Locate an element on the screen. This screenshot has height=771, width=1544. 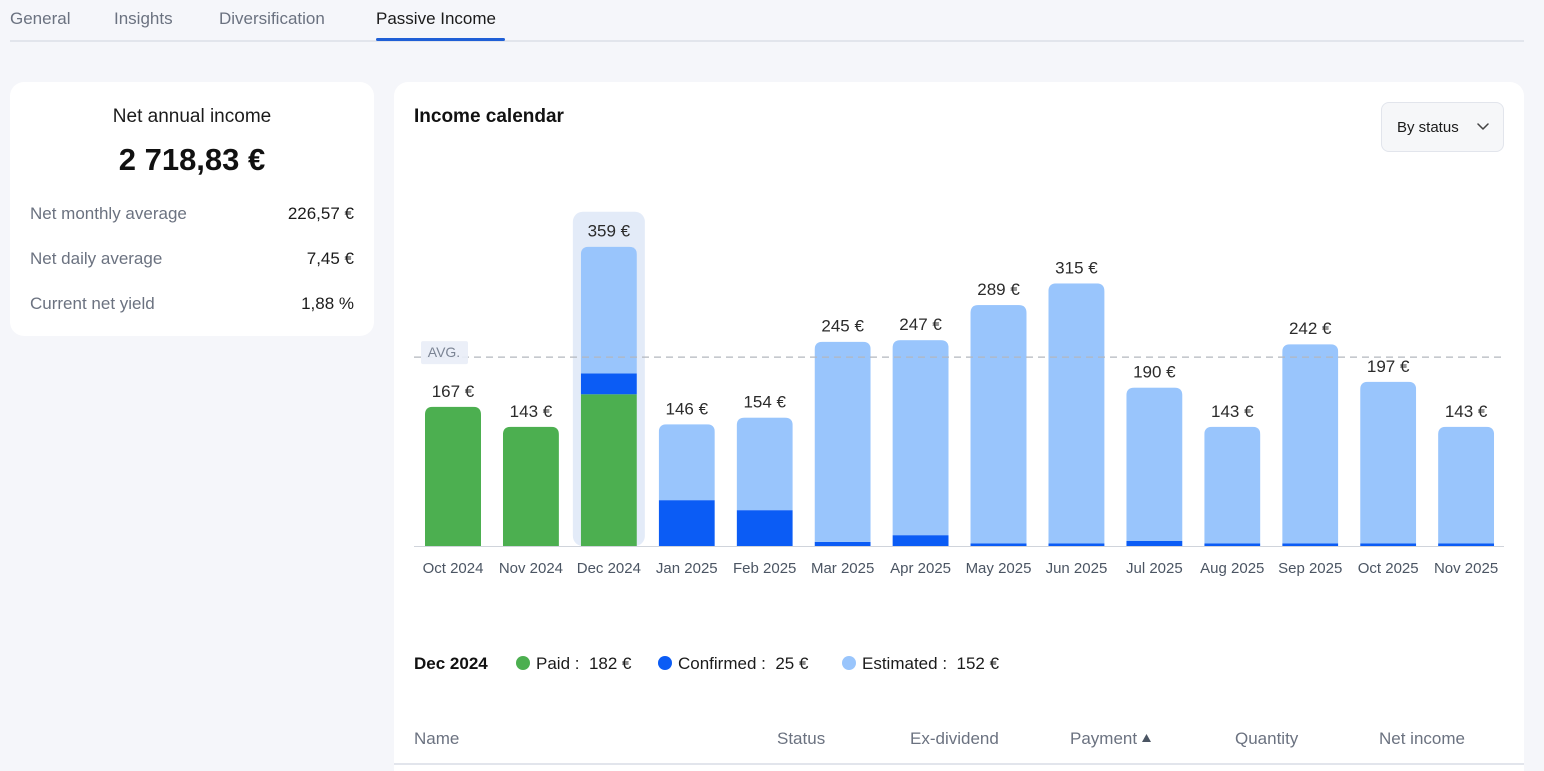
status-filter-label: By status is located at coordinates (1428, 127).